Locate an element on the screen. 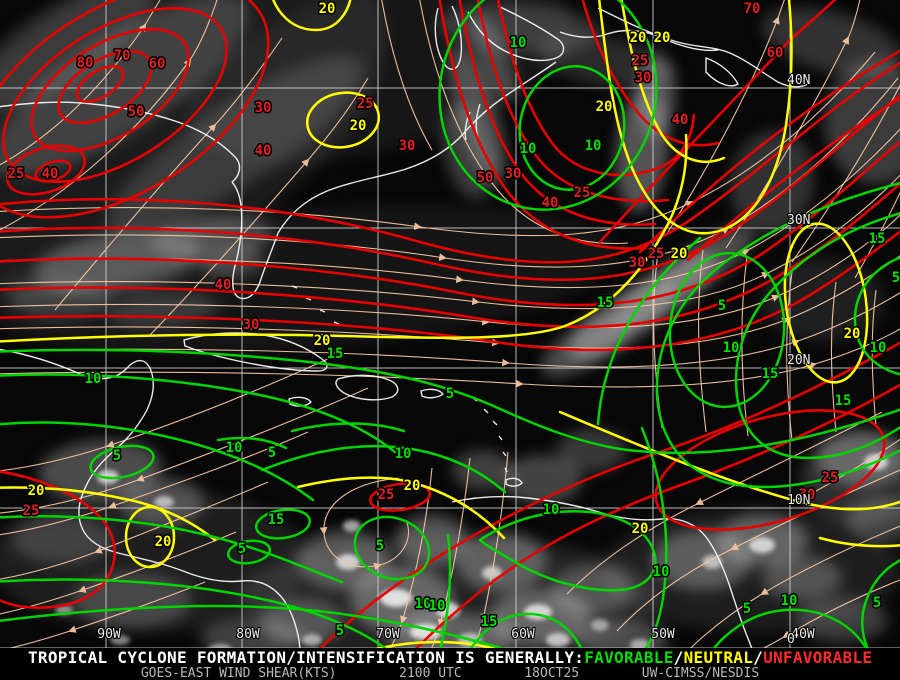  longitude-label: 70W is located at coordinates (388, 634).